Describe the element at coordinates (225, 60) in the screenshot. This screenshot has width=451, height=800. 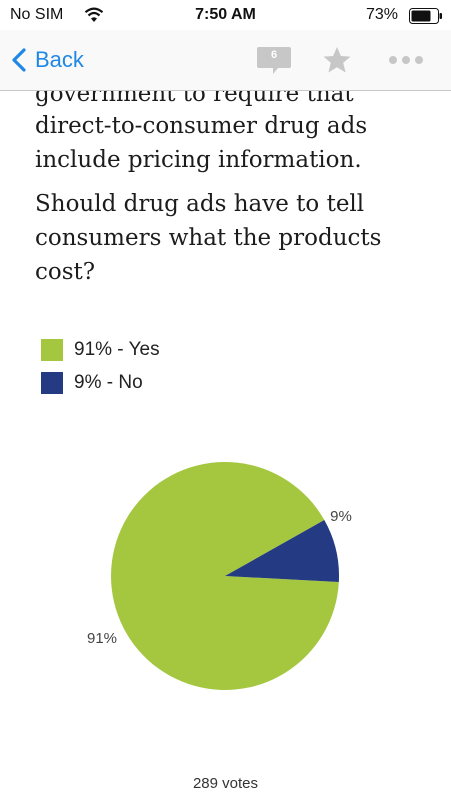
I see `nav-bar: Back 6` at that location.